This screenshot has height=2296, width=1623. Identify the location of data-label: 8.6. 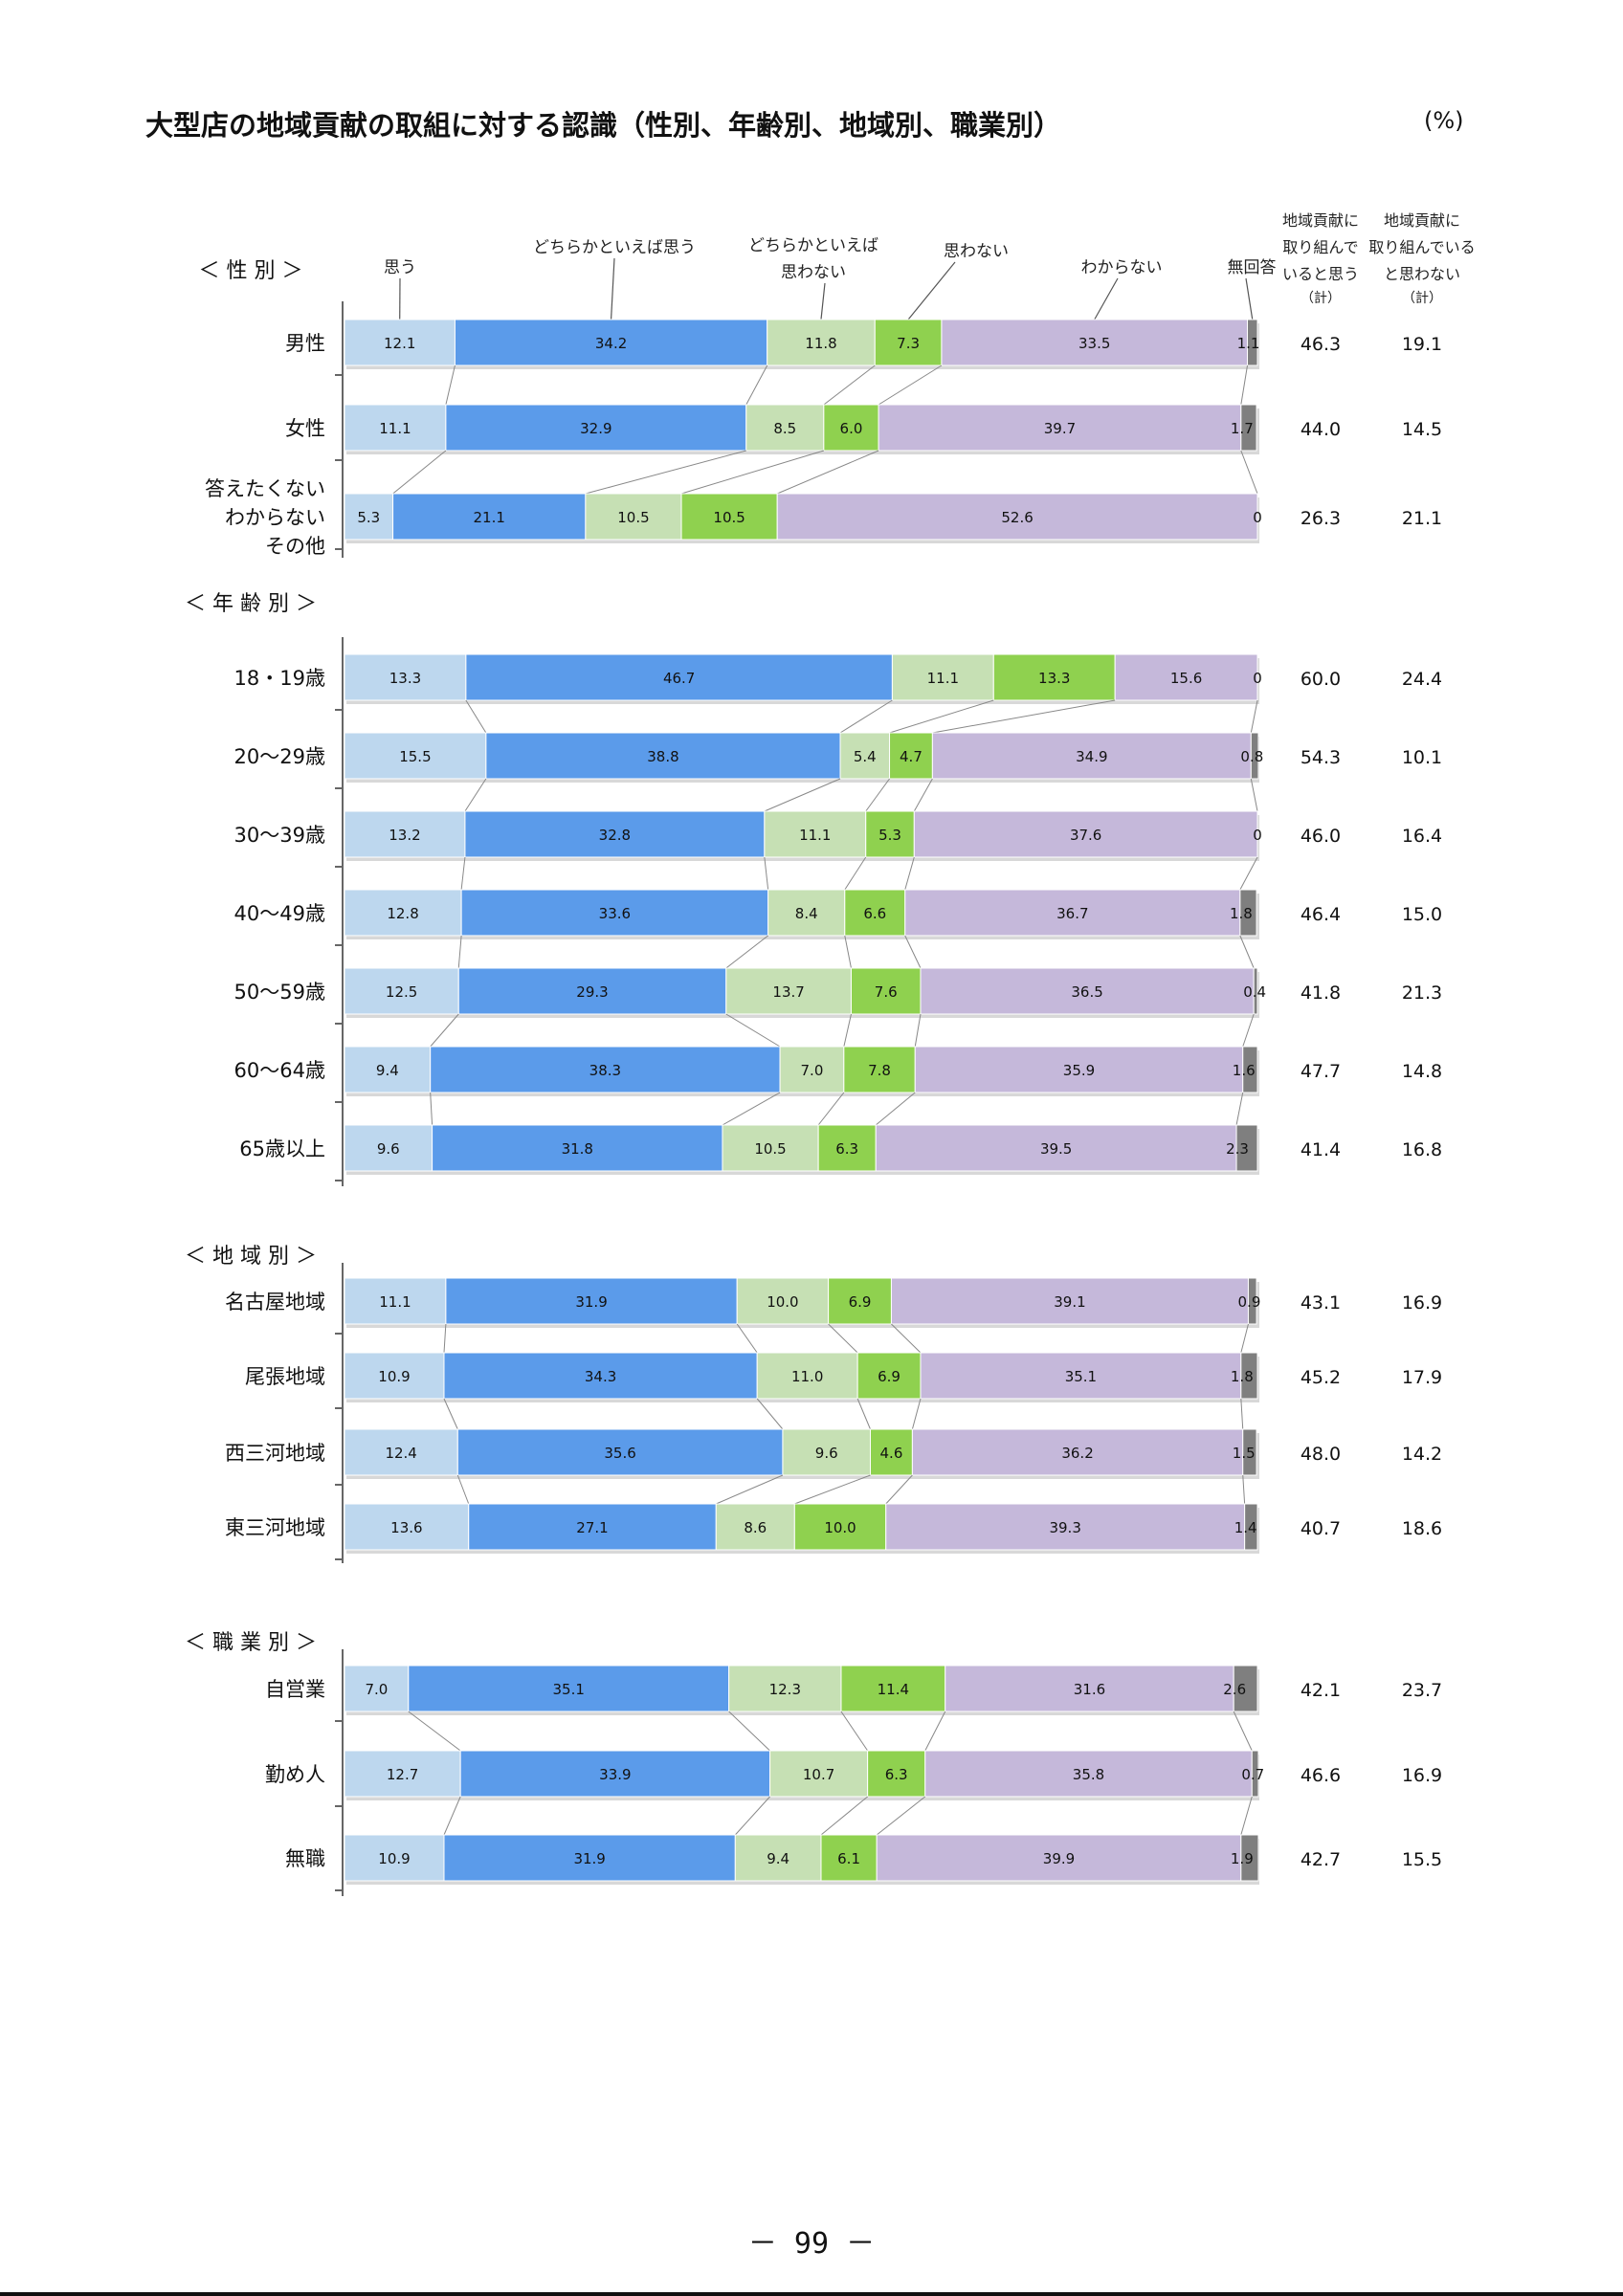
(755, 1527).